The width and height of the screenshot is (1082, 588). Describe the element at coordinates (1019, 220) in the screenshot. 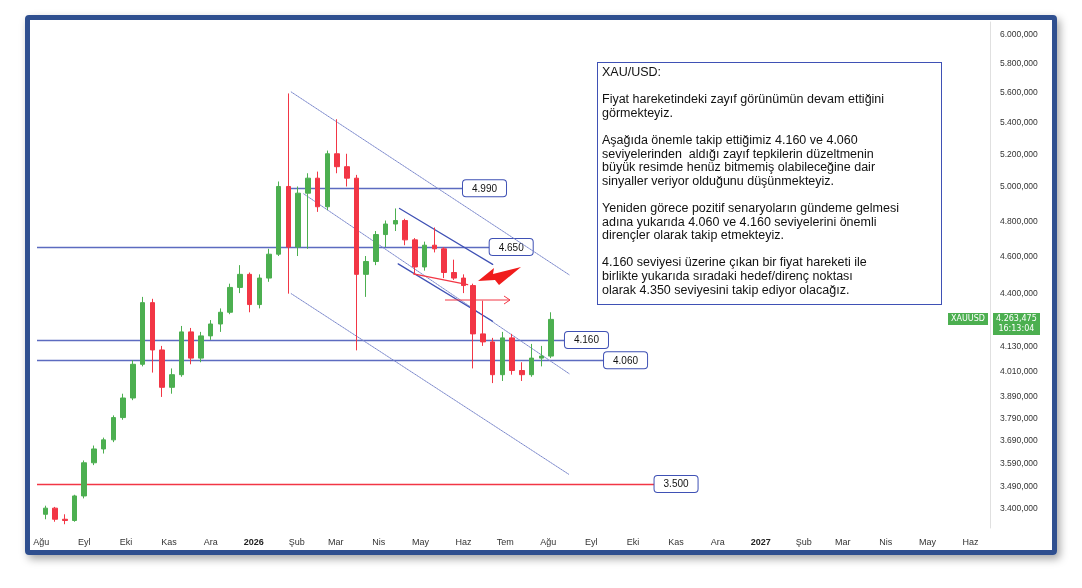

I see `y-tick-label: 4.800,000` at that location.